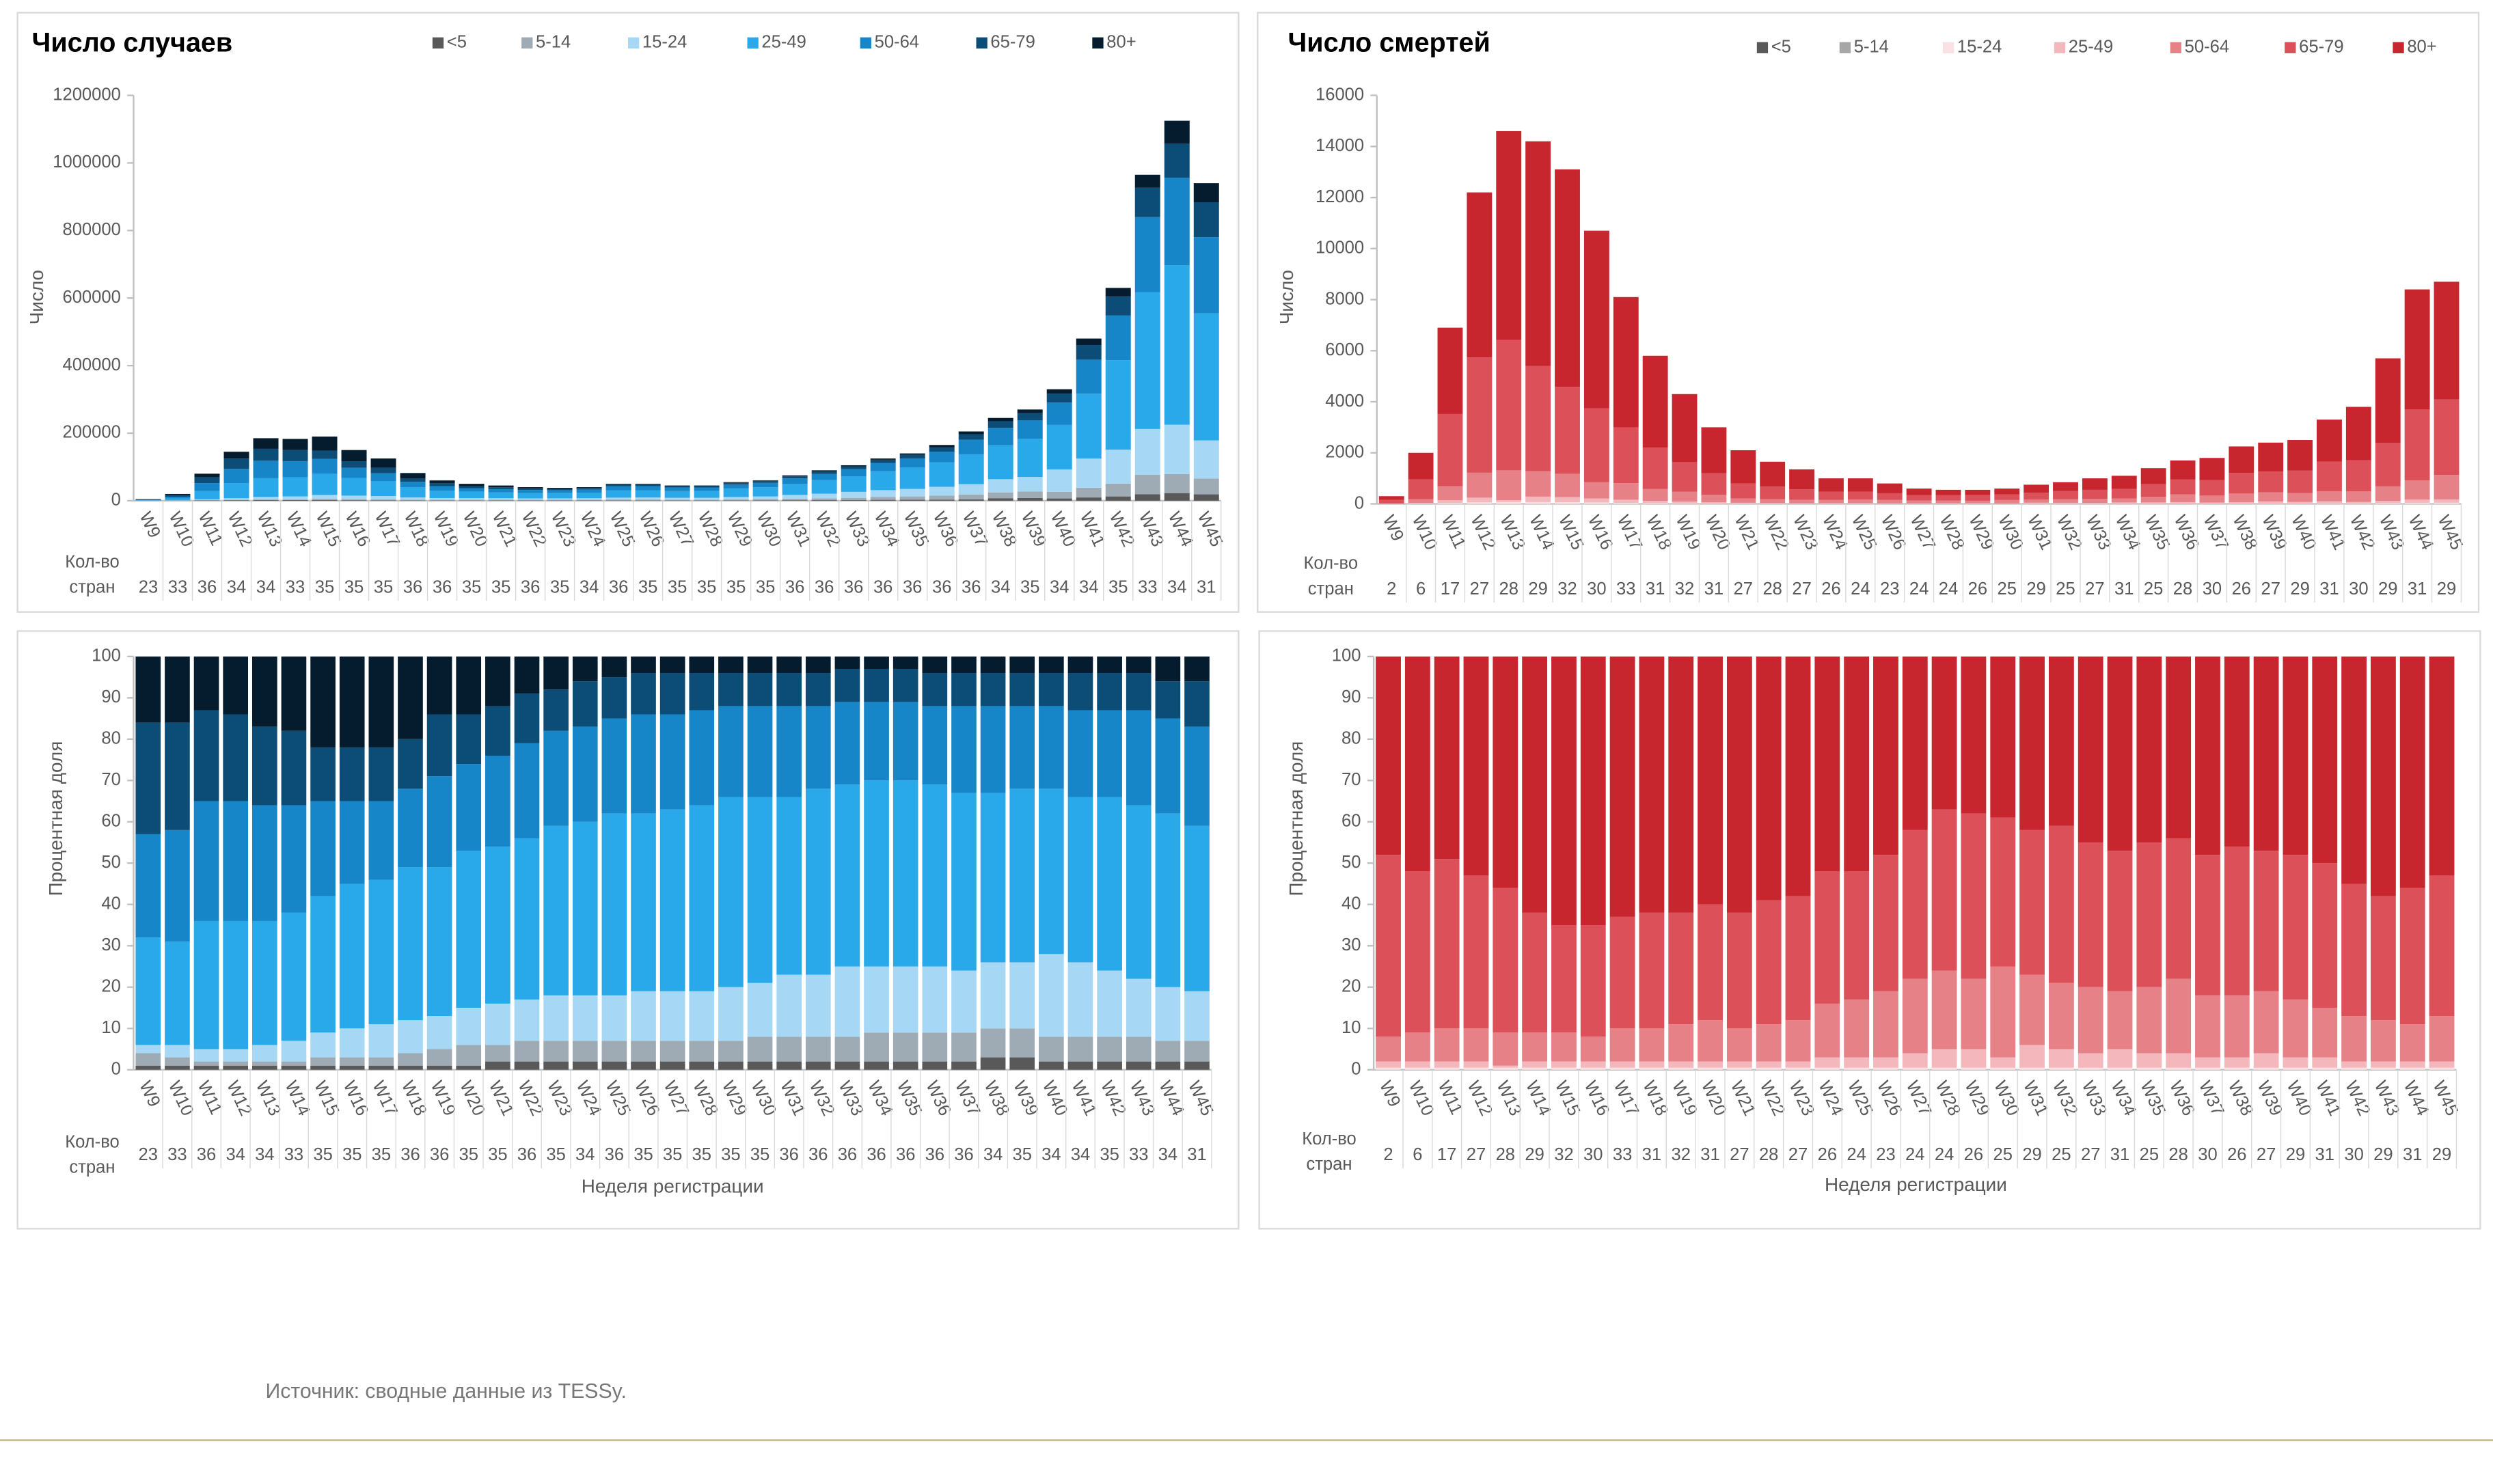 The width and height of the screenshot is (2493, 1484). Describe the element at coordinates (1331, 564) in the screenshot. I see `country-label: Кол-во` at that location.